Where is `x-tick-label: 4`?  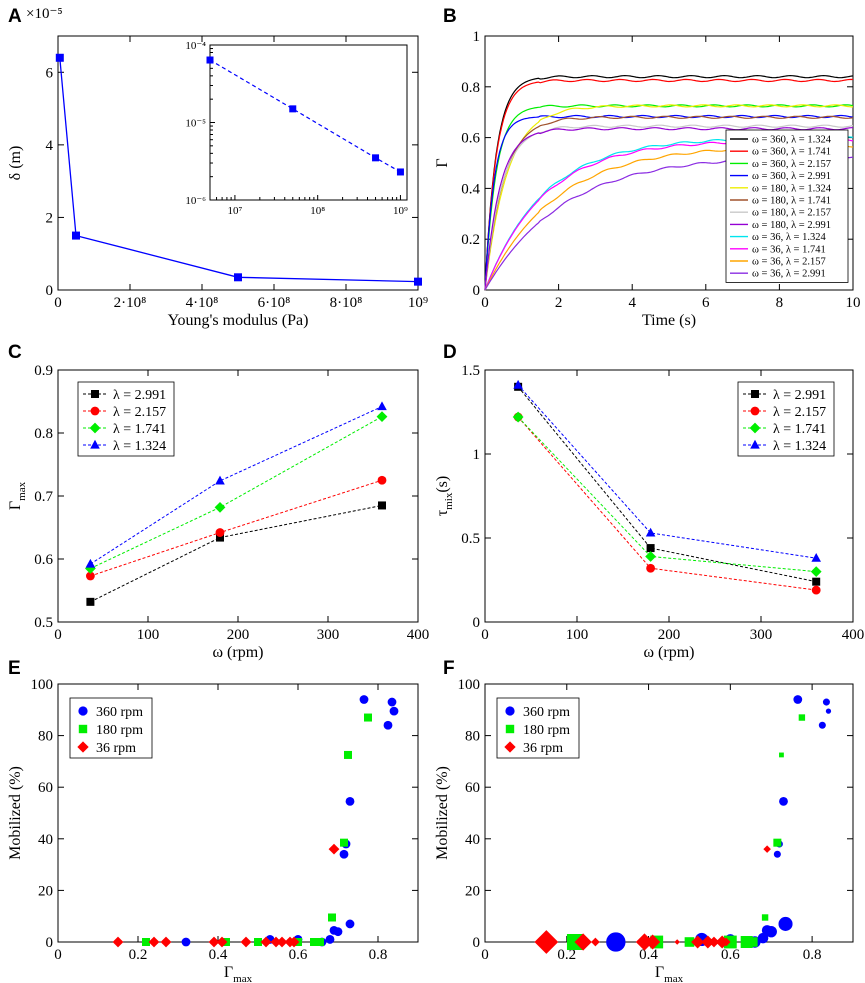 x-tick-label: 4 is located at coordinates (632, 303).